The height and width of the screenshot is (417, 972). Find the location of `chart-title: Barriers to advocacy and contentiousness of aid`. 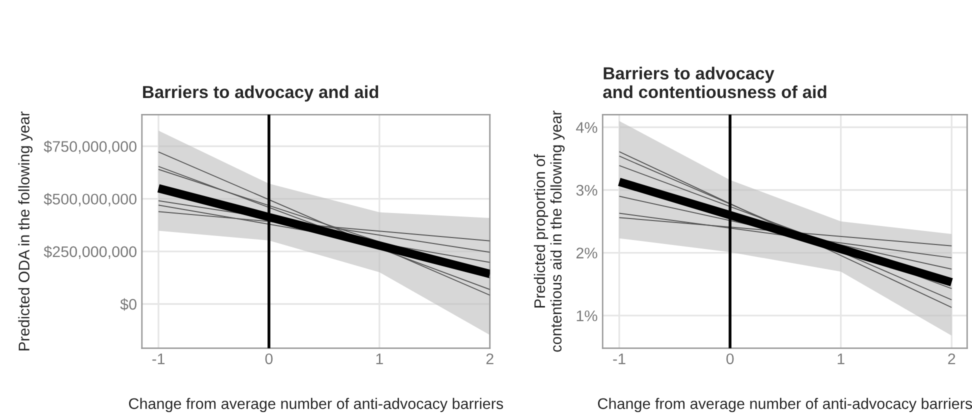

chart-title: Barriers to advocacy and contentiousness of aid is located at coordinates (714, 82).